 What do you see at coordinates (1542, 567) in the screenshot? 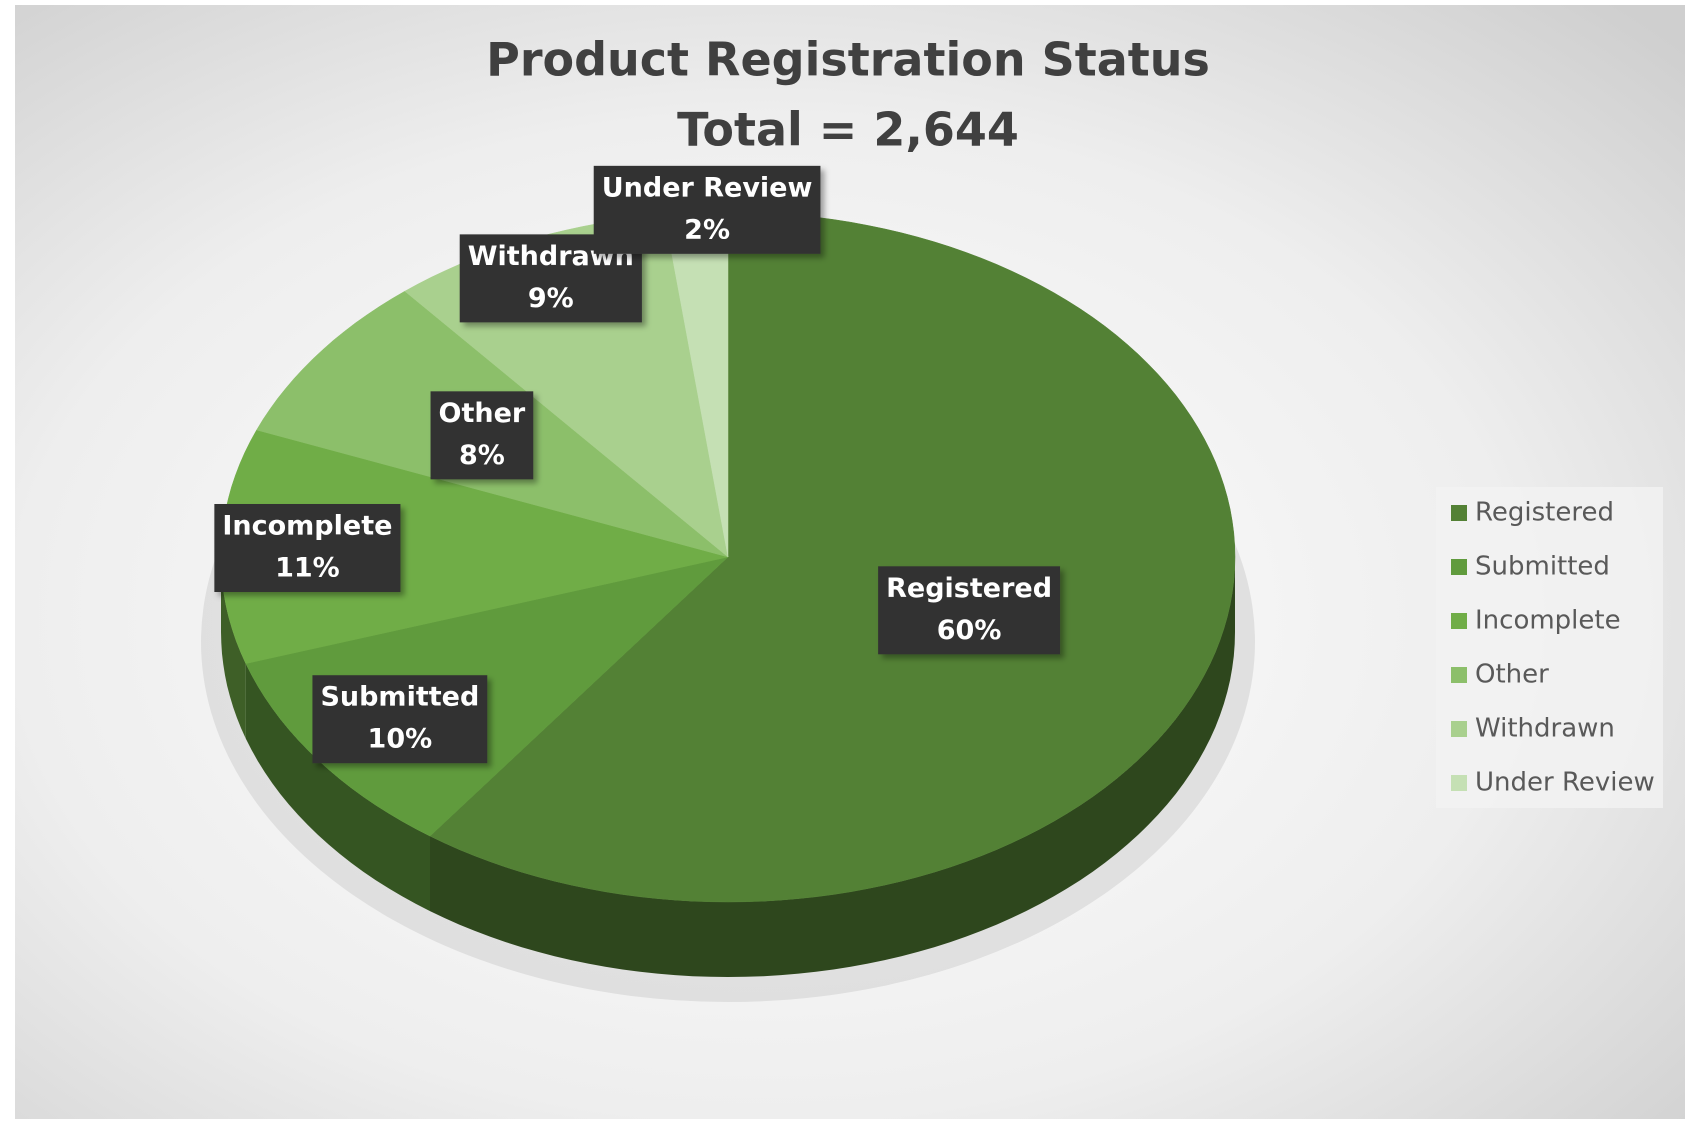
I see `legend-label: Submitted` at bounding box center [1542, 567].